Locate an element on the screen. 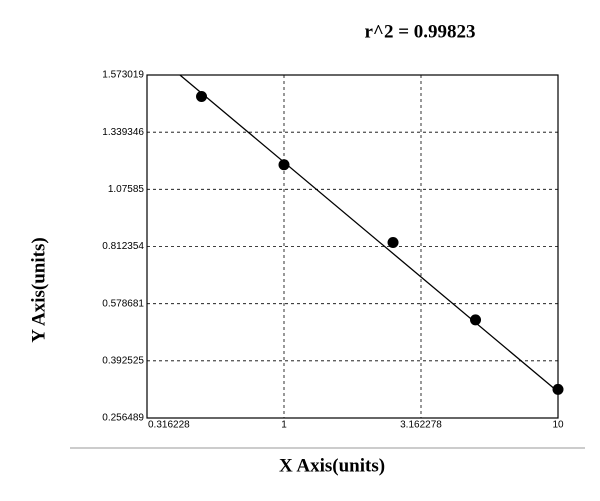  x-tick-label: 0.316228 is located at coordinates (169, 425).